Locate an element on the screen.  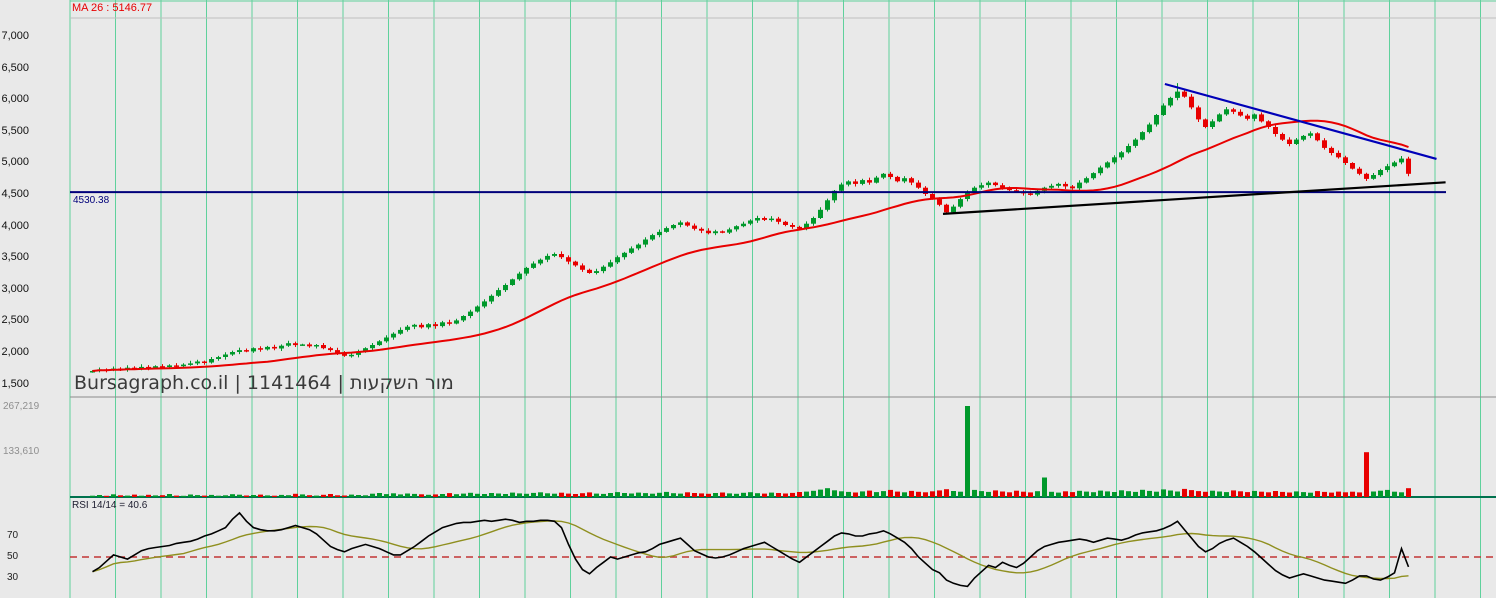
trendline-resistance is located at coordinates (1300, 121).